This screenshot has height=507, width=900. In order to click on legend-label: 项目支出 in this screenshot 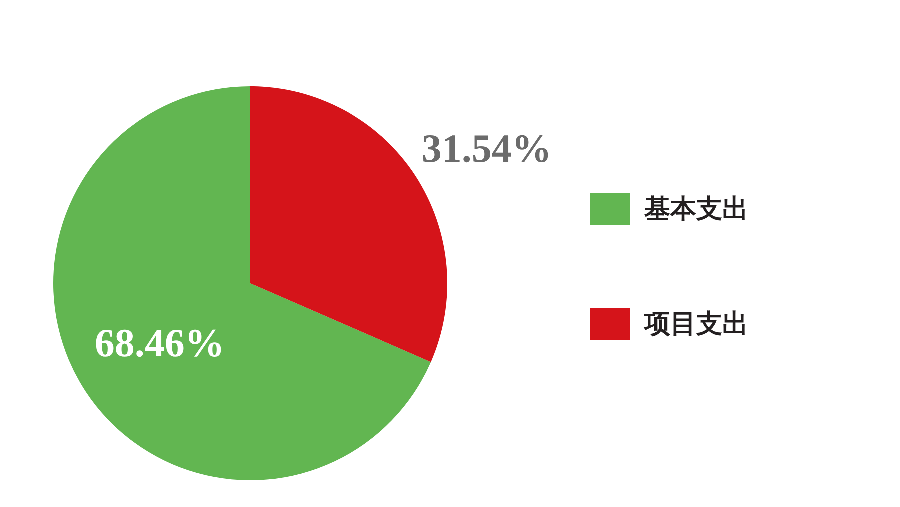, I will do `click(696, 325)`.